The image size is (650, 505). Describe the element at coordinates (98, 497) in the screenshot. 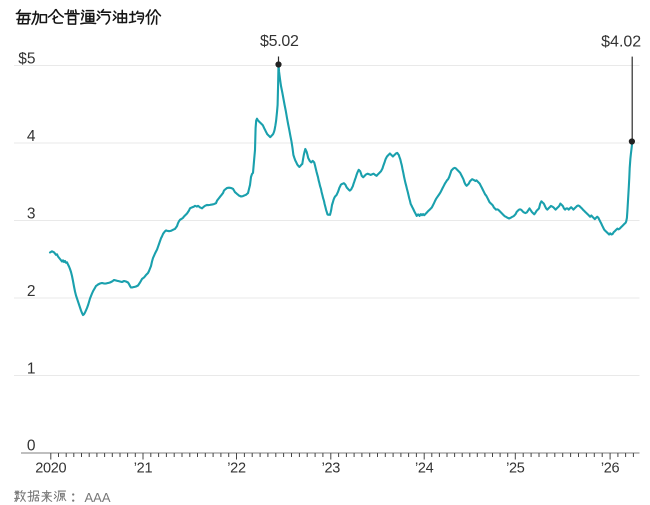

I see `svg-text: AAA` at that location.